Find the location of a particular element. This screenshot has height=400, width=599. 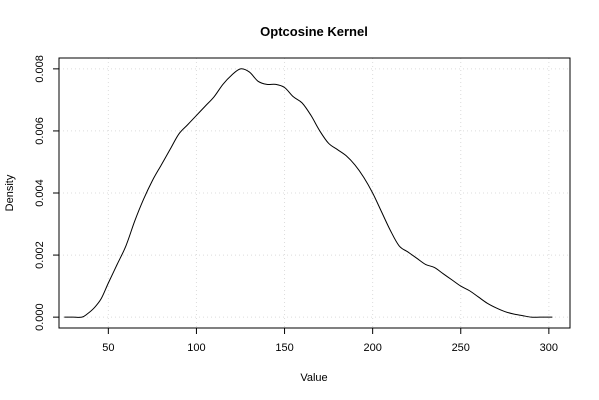

chart-title: Optcosine Kernel is located at coordinates (314, 31).